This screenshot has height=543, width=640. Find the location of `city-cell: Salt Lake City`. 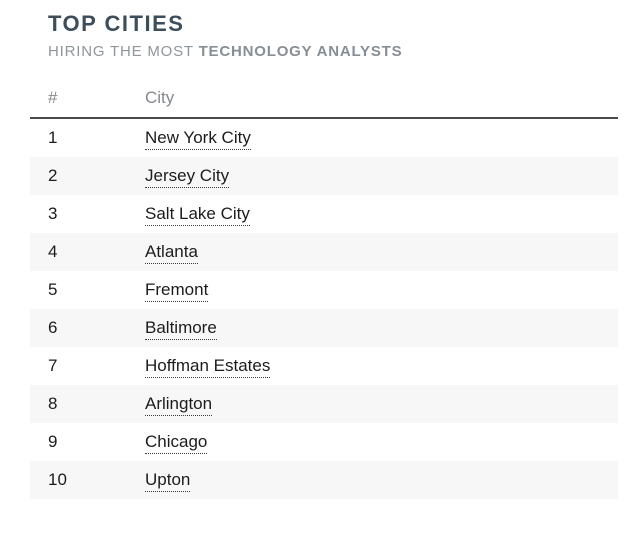

city-cell: Salt Lake City is located at coordinates (381, 214).